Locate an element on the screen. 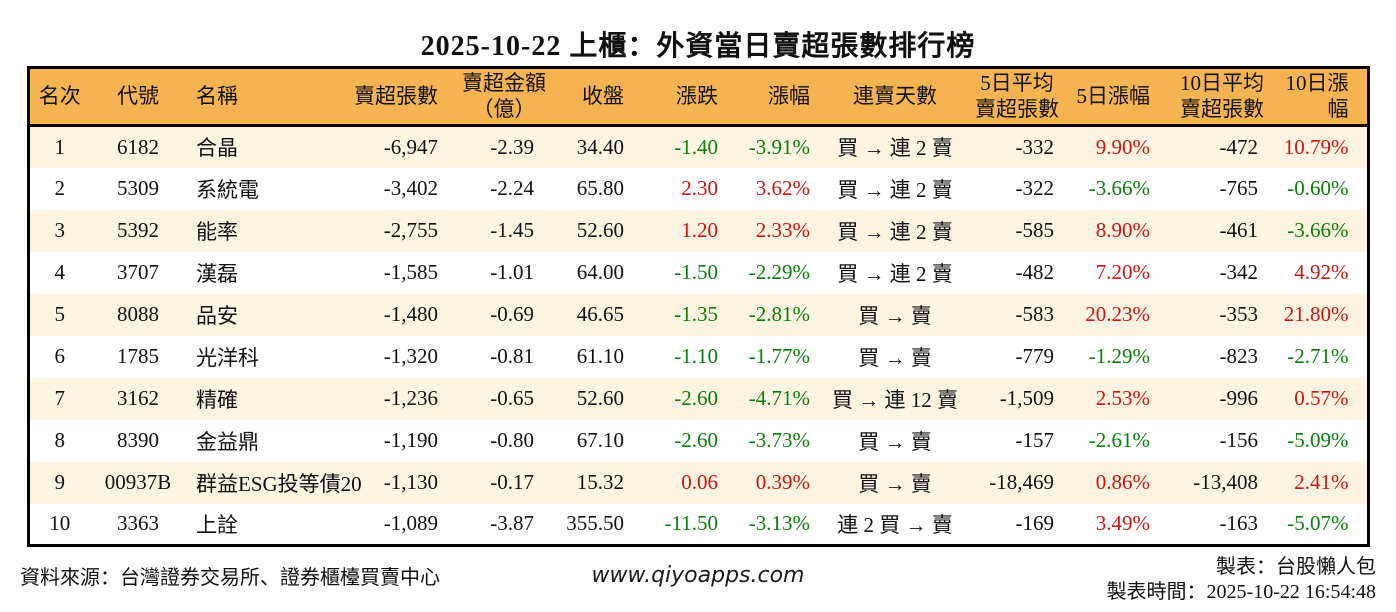 The width and height of the screenshot is (1396, 612). cell-change: -11.50 is located at coordinates (691, 523).